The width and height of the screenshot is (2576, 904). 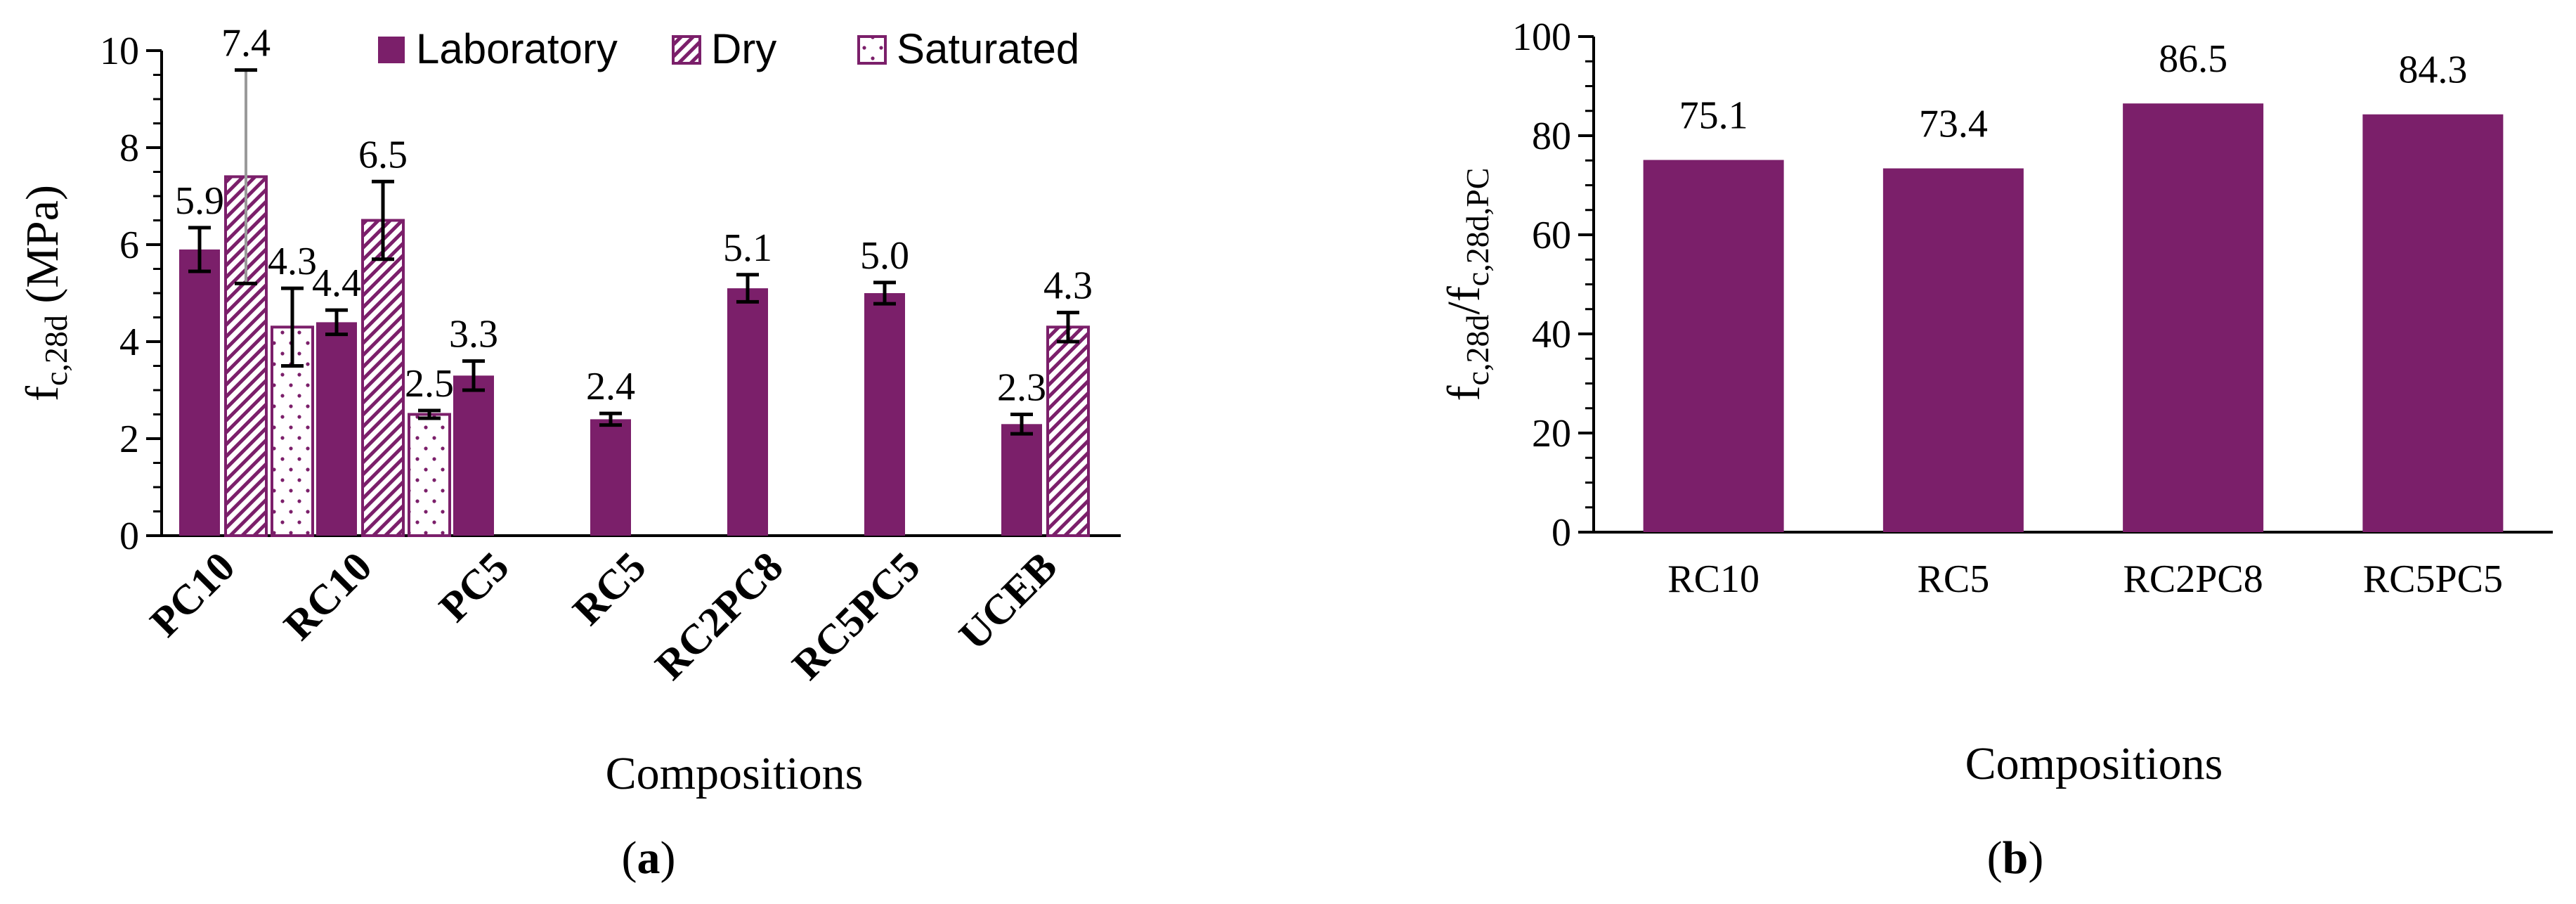 I want to click on data-label: 2.5, so click(x=429, y=384).